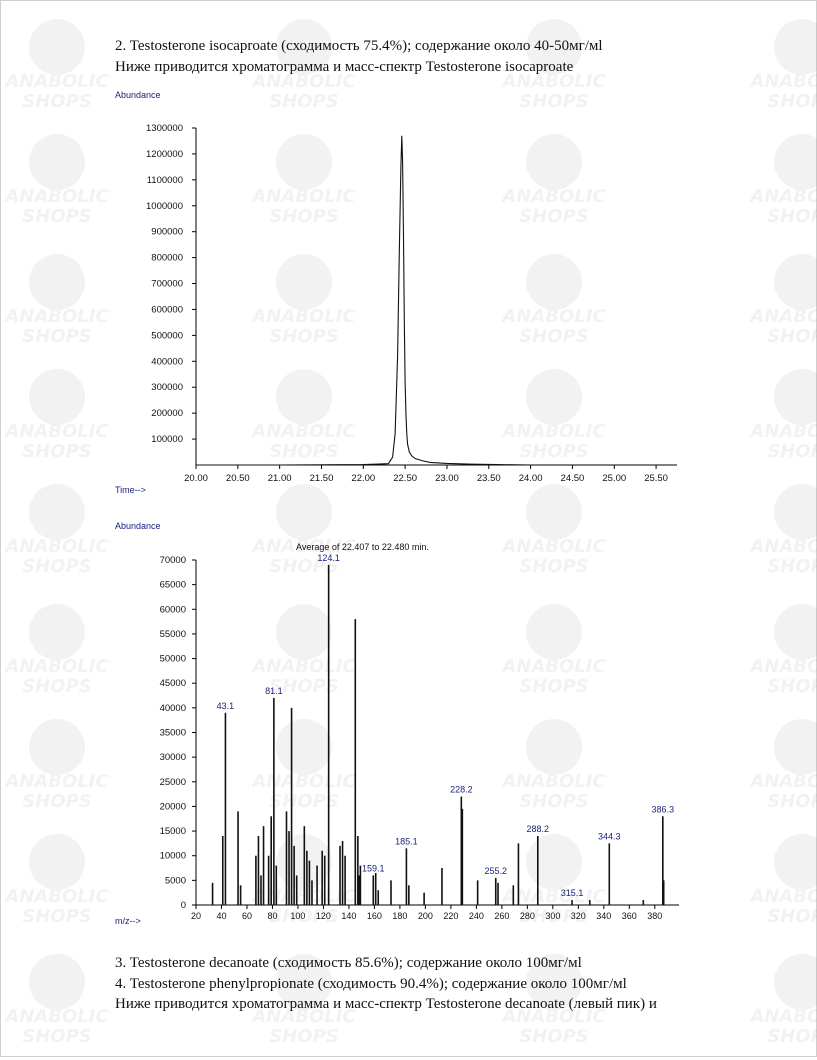 This screenshot has height=1060, width=817. Describe the element at coordinates (363, 300) in the screenshot. I see `chromatogram-series-line` at that location.